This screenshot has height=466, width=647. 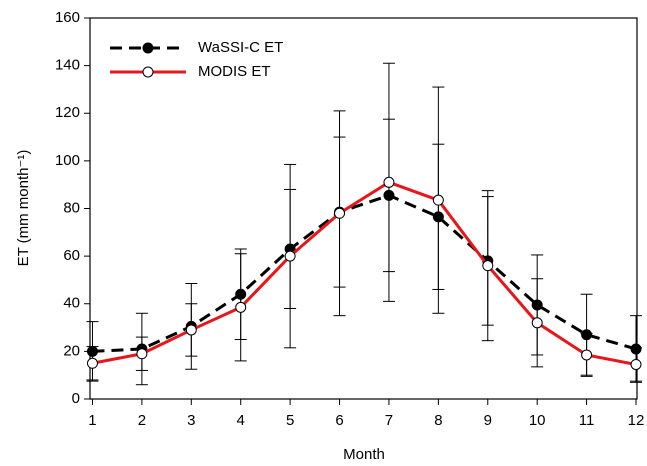 What do you see at coordinates (636, 420) in the screenshot?
I see `x-tick-label: 12` at bounding box center [636, 420].